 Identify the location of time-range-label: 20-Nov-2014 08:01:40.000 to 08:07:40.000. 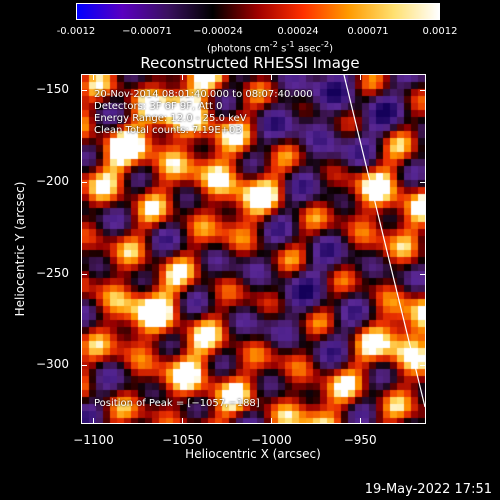
(203, 94).